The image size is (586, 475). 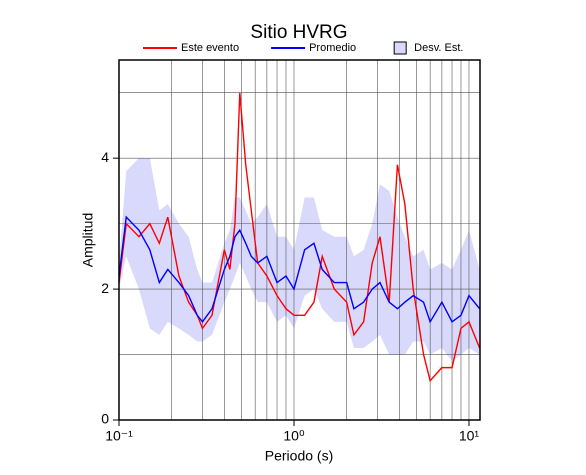 What do you see at coordinates (332, 48) in the screenshot?
I see `legend-label: Promedio` at bounding box center [332, 48].